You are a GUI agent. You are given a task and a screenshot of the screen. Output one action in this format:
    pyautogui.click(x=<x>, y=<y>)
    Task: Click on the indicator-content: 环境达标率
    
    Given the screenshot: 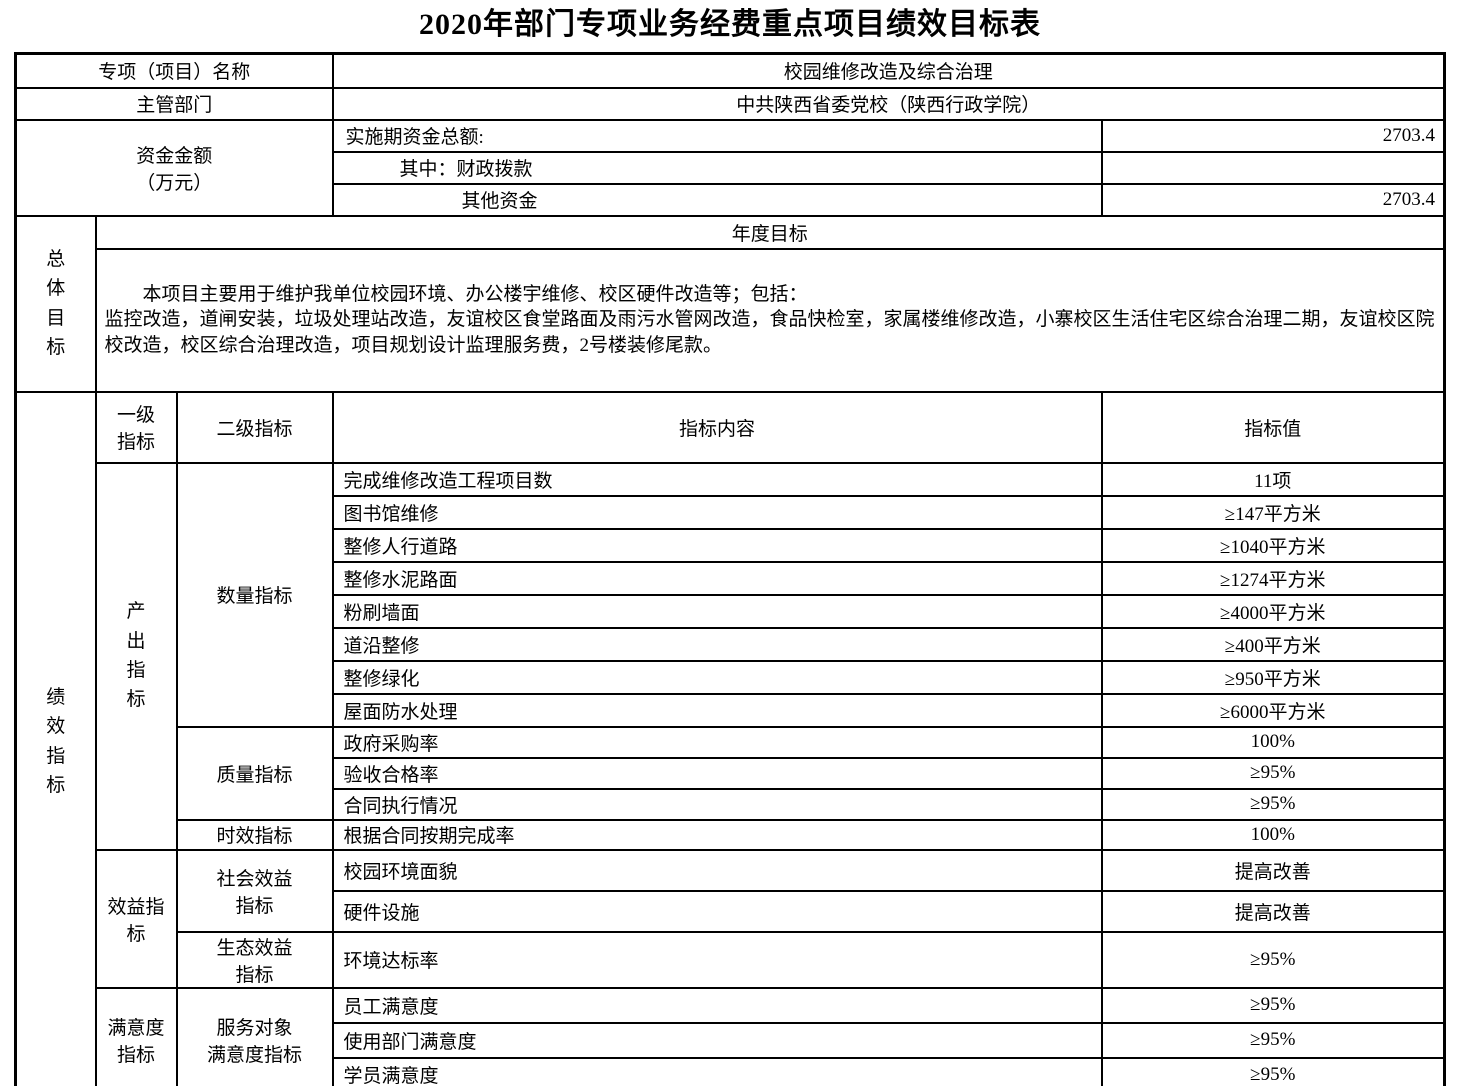 What is the action you would take?
    pyautogui.click(x=717, y=959)
    